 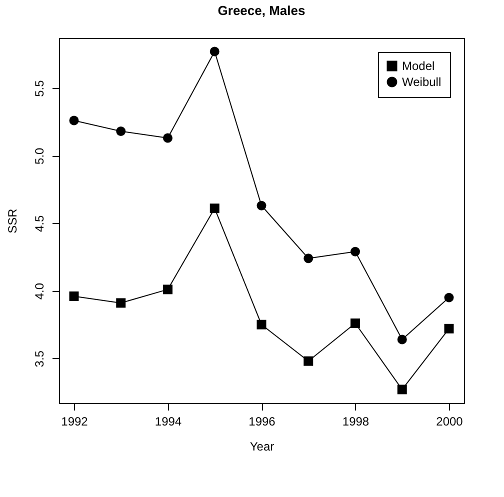 What do you see at coordinates (262, 447) in the screenshot?
I see `x-axis-title: Year` at bounding box center [262, 447].